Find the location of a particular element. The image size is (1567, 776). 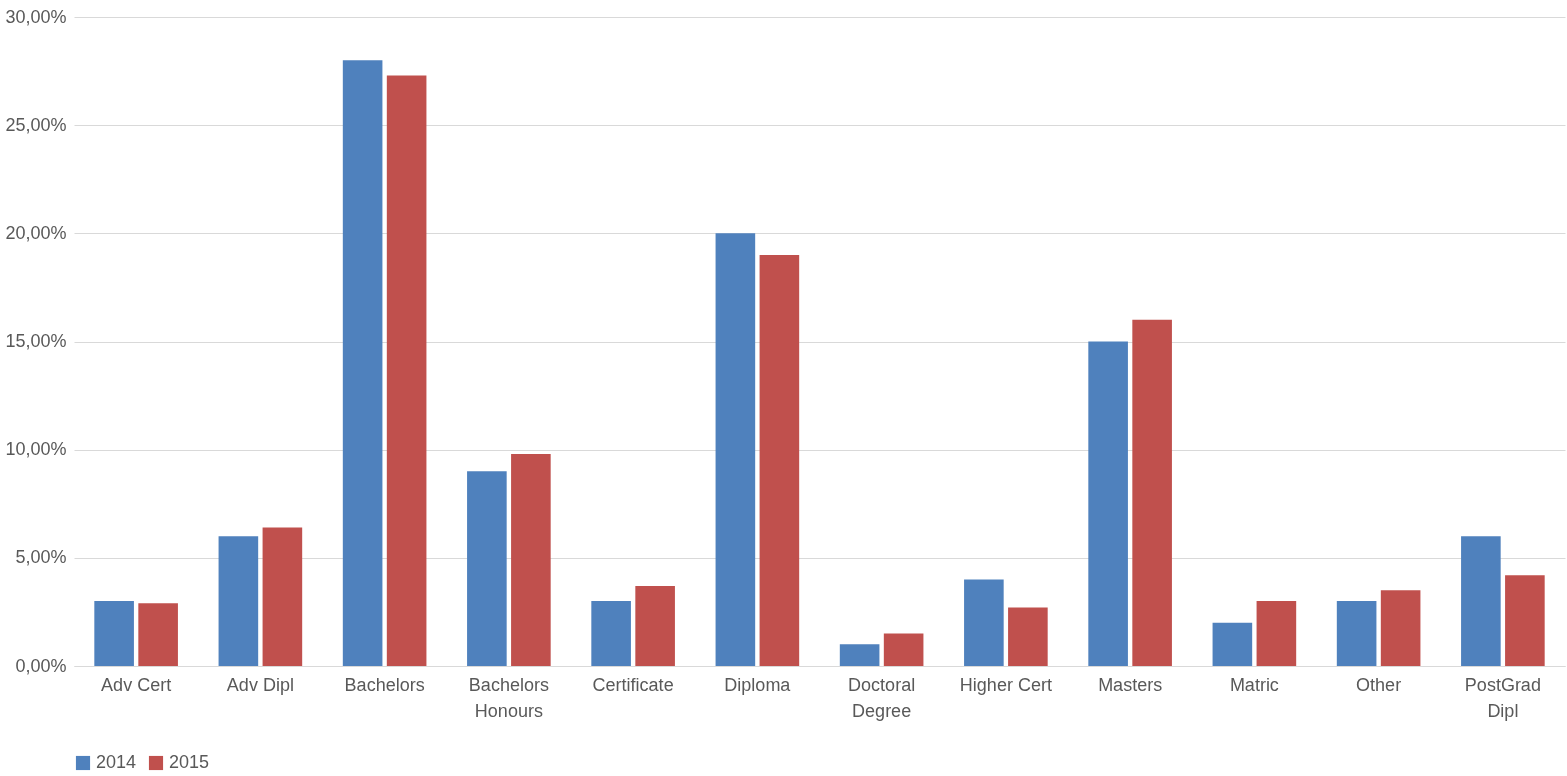

x-tick-label: Adv Dipl is located at coordinates (260, 684).